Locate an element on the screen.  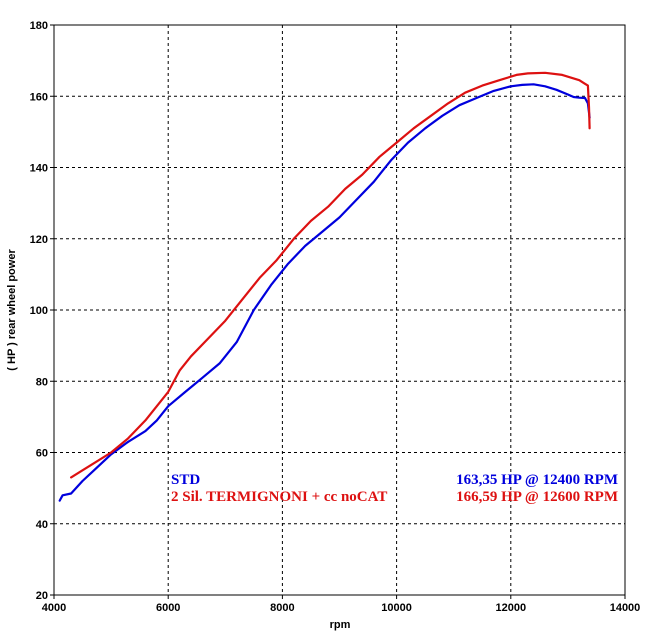
y-tick-label: 100 is located at coordinates (39, 311).